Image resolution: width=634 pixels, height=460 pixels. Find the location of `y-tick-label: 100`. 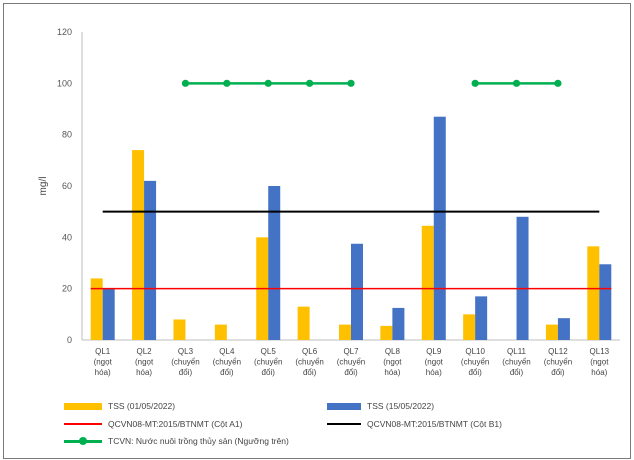

y-tick-label: 100 is located at coordinates (64, 83).